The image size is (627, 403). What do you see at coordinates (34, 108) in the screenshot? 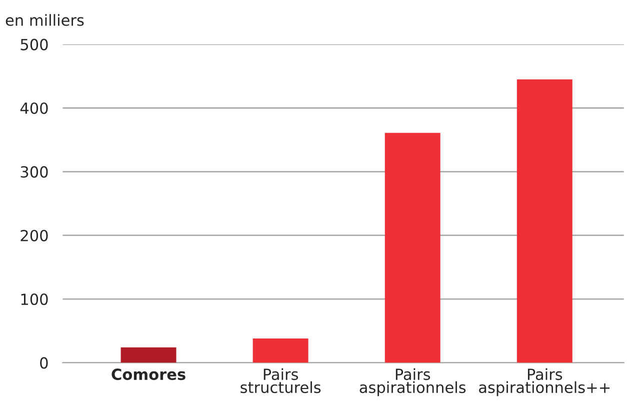
I see `y-tick-label: 400` at bounding box center [34, 108].